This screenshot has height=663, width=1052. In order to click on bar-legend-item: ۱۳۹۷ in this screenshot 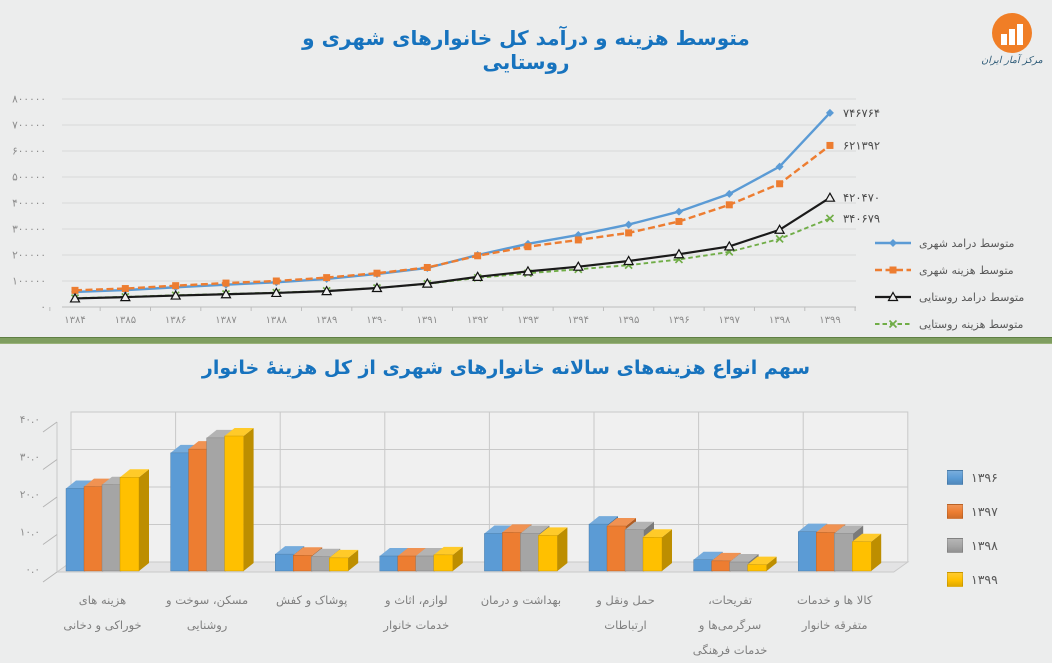, I will do `click(972, 511)`.